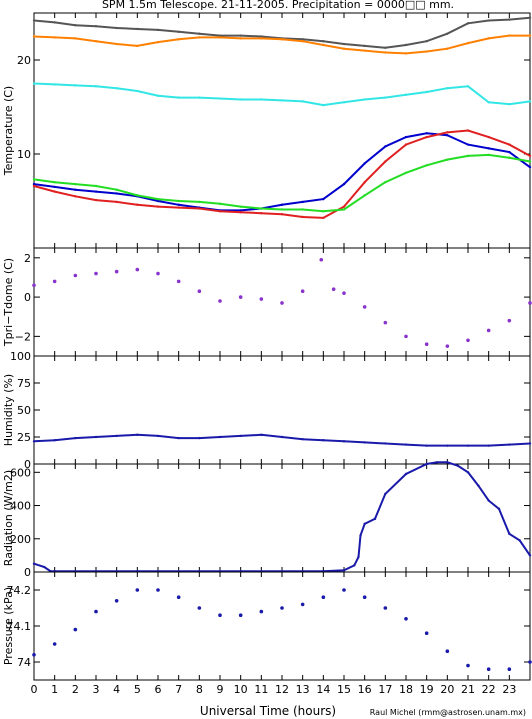 The height and width of the screenshot is (719, 532). I want to click on x-tick-label: 21, so click(468, 689).